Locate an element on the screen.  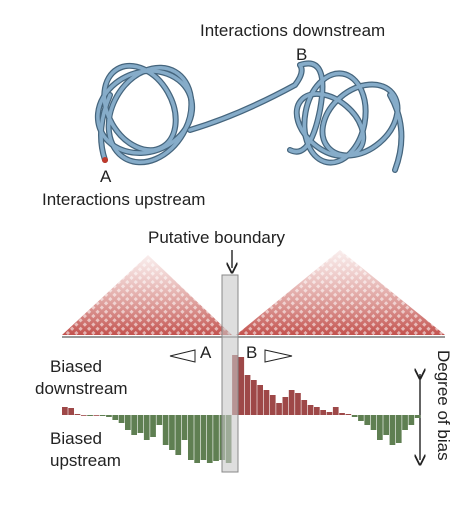
label-downstream-bias: downstream is located at coordinates (81, 388).